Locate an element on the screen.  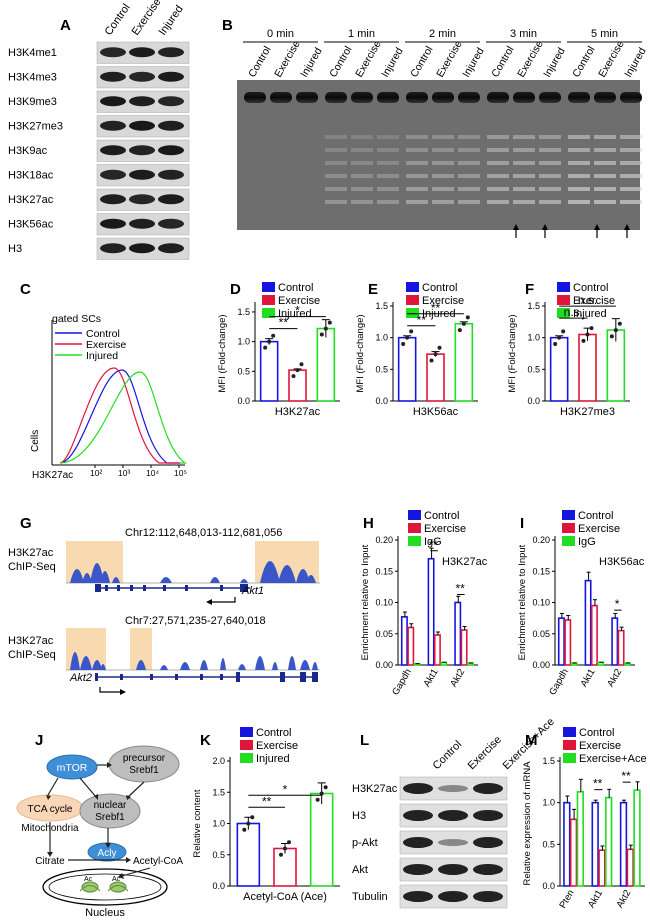
j-arrows is located at coordinates (96, 812).